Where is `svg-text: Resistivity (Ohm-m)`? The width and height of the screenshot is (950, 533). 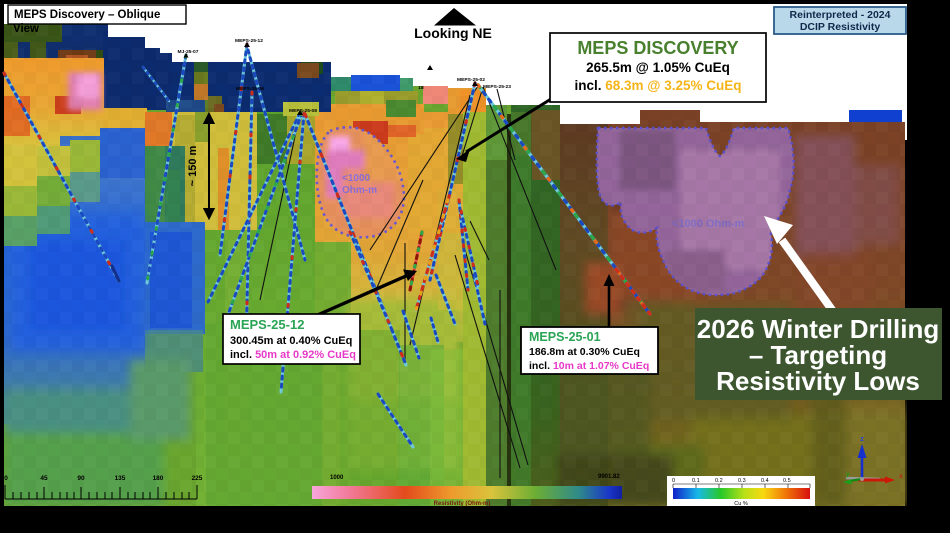
svg-text: Resistivity (Ohm-m) is located at coordinates (462, 504).